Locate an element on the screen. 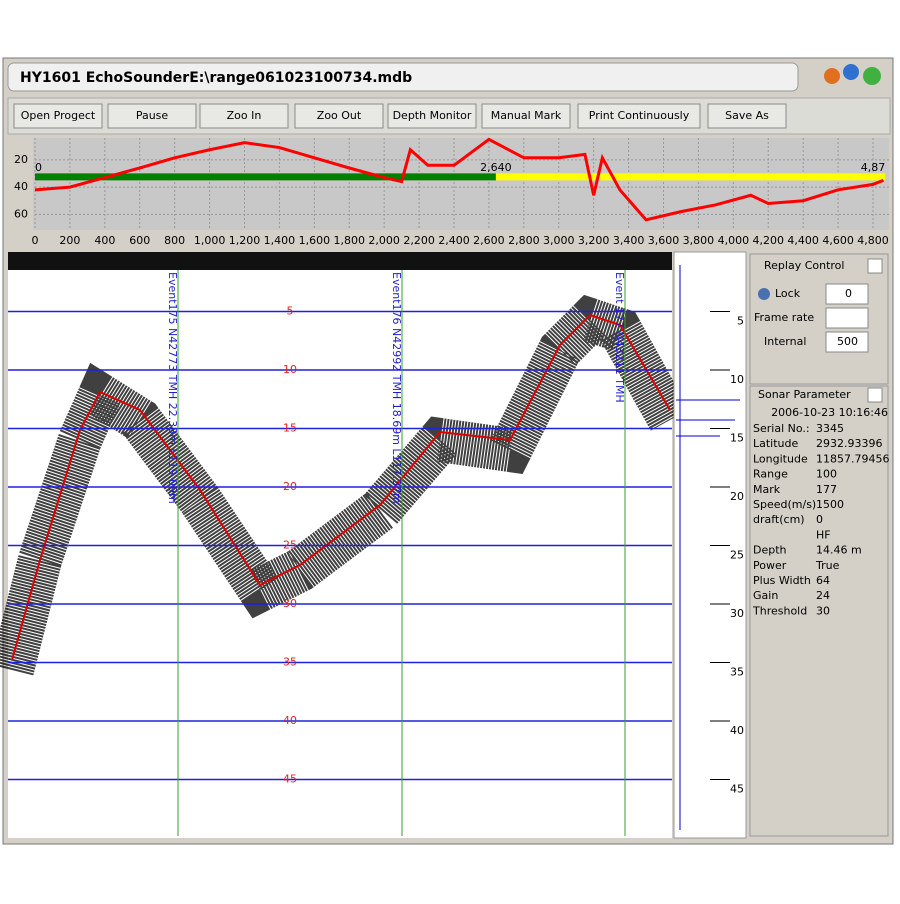  param-value: 11857.79456 is located at coordinates (852, 458).